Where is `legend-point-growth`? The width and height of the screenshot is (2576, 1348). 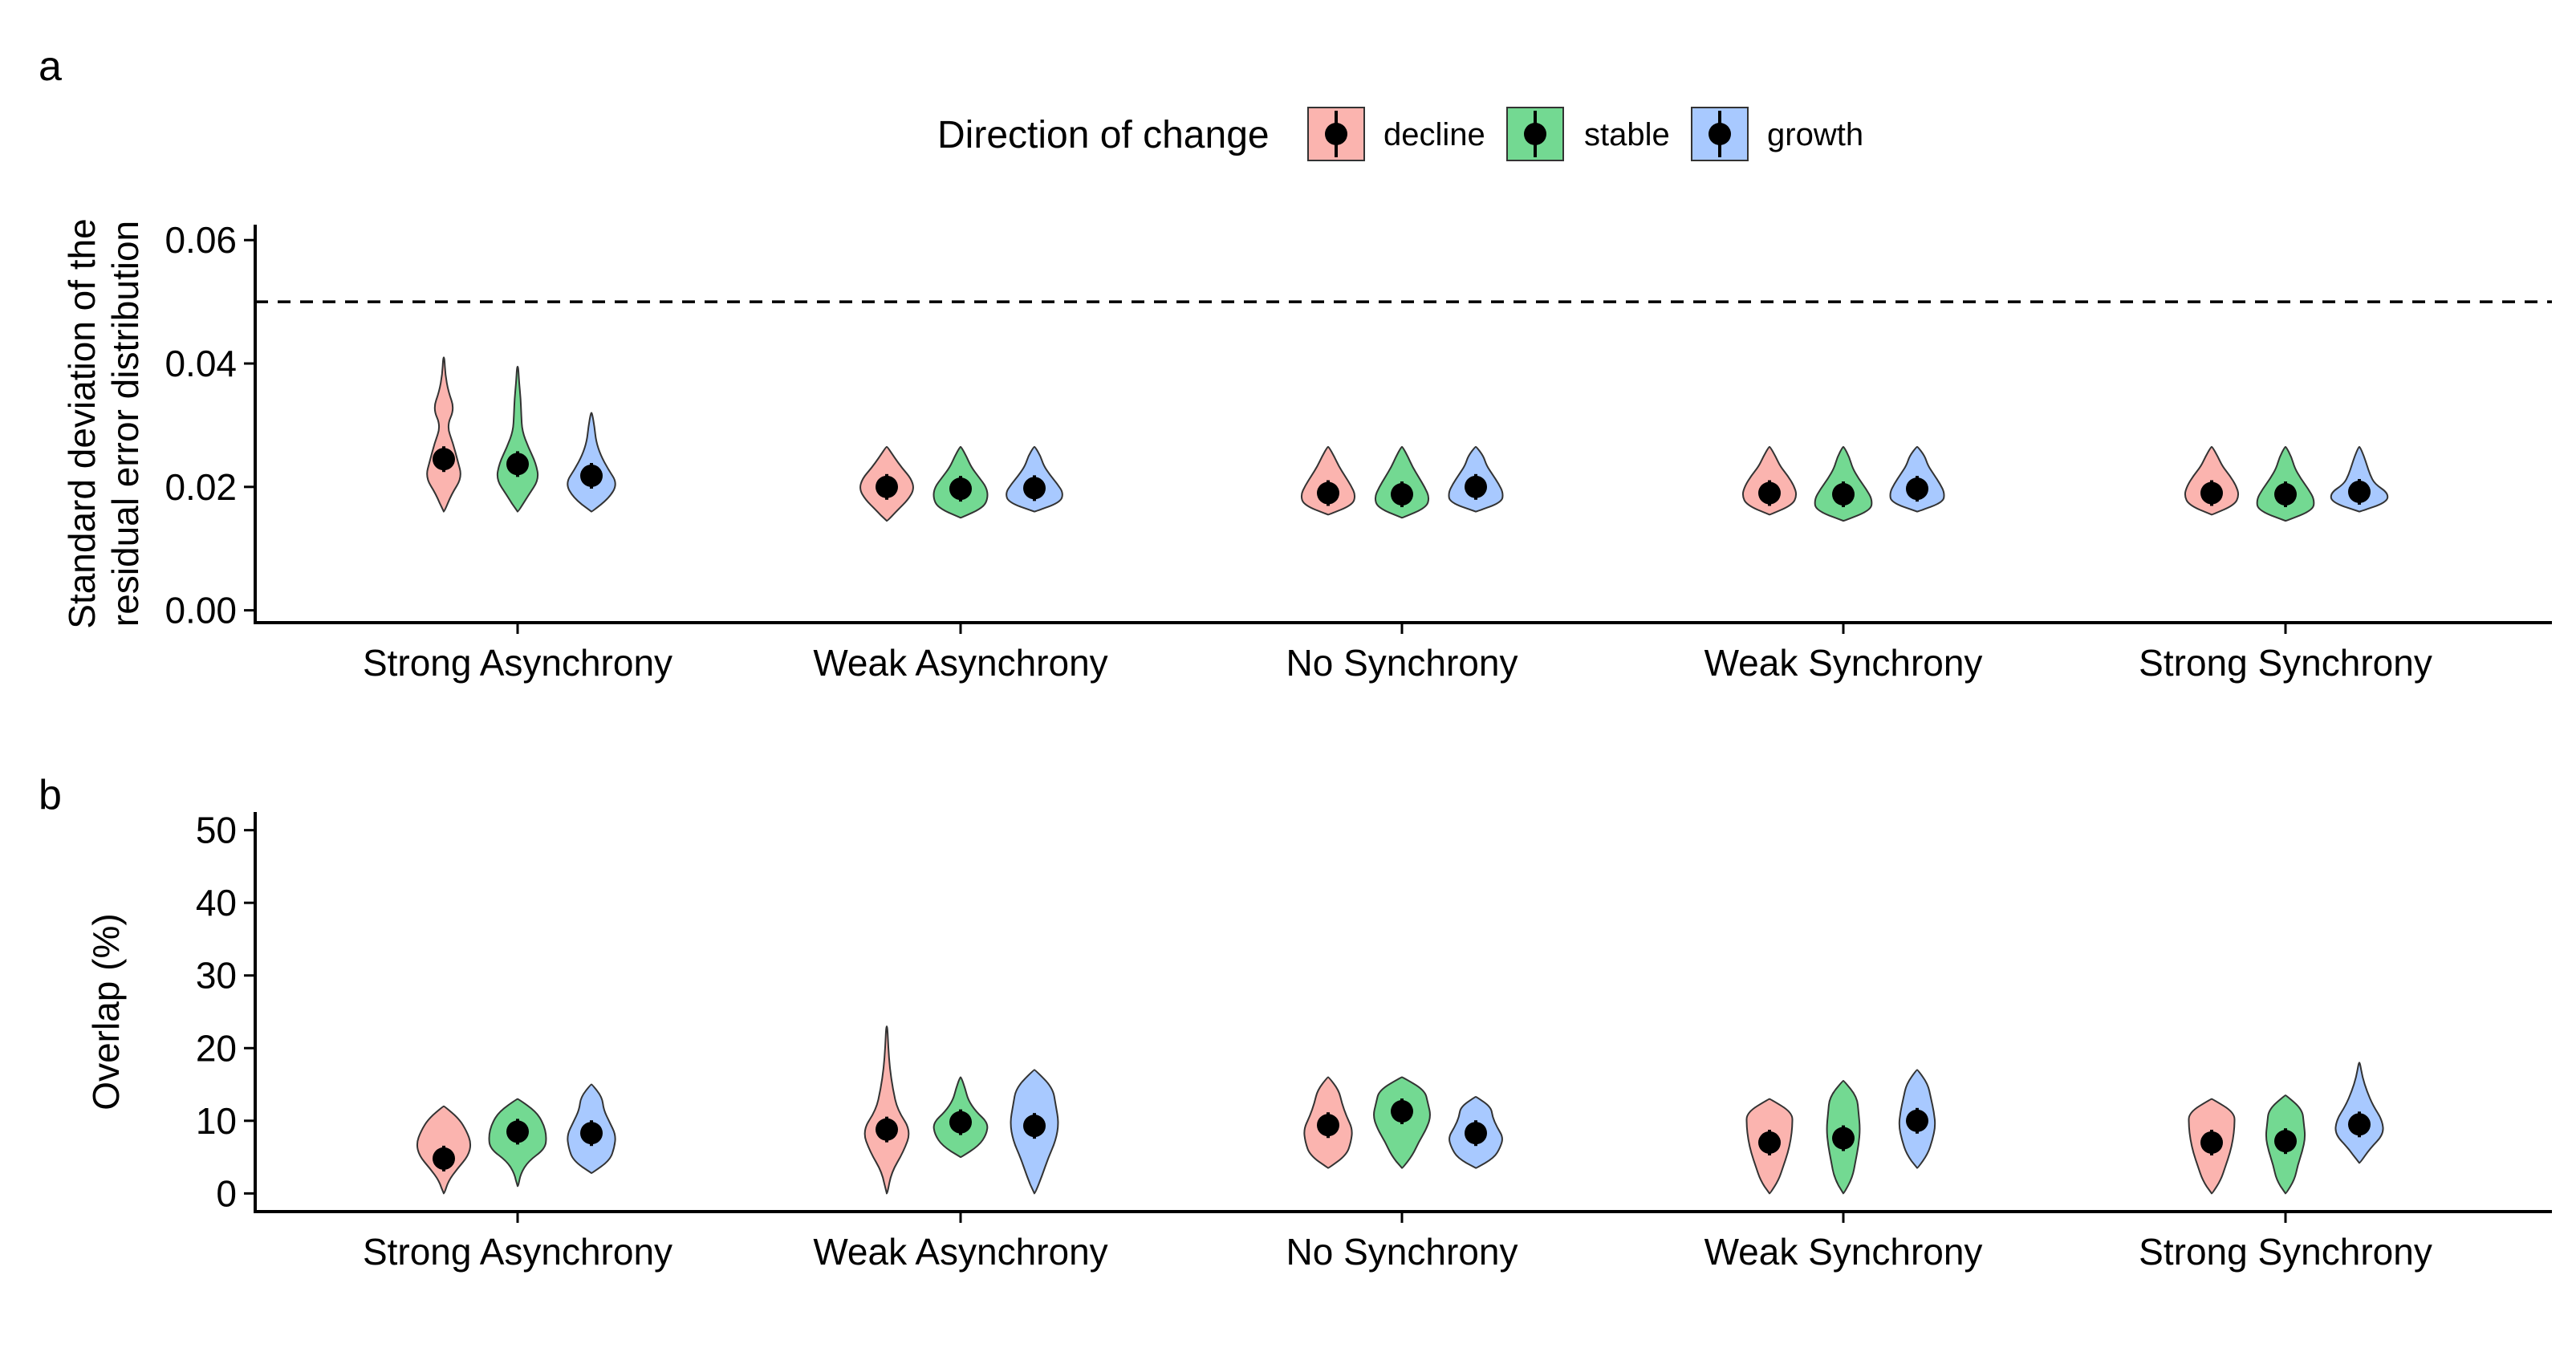 legend-point-growth is located at coordinates (1720, 134).